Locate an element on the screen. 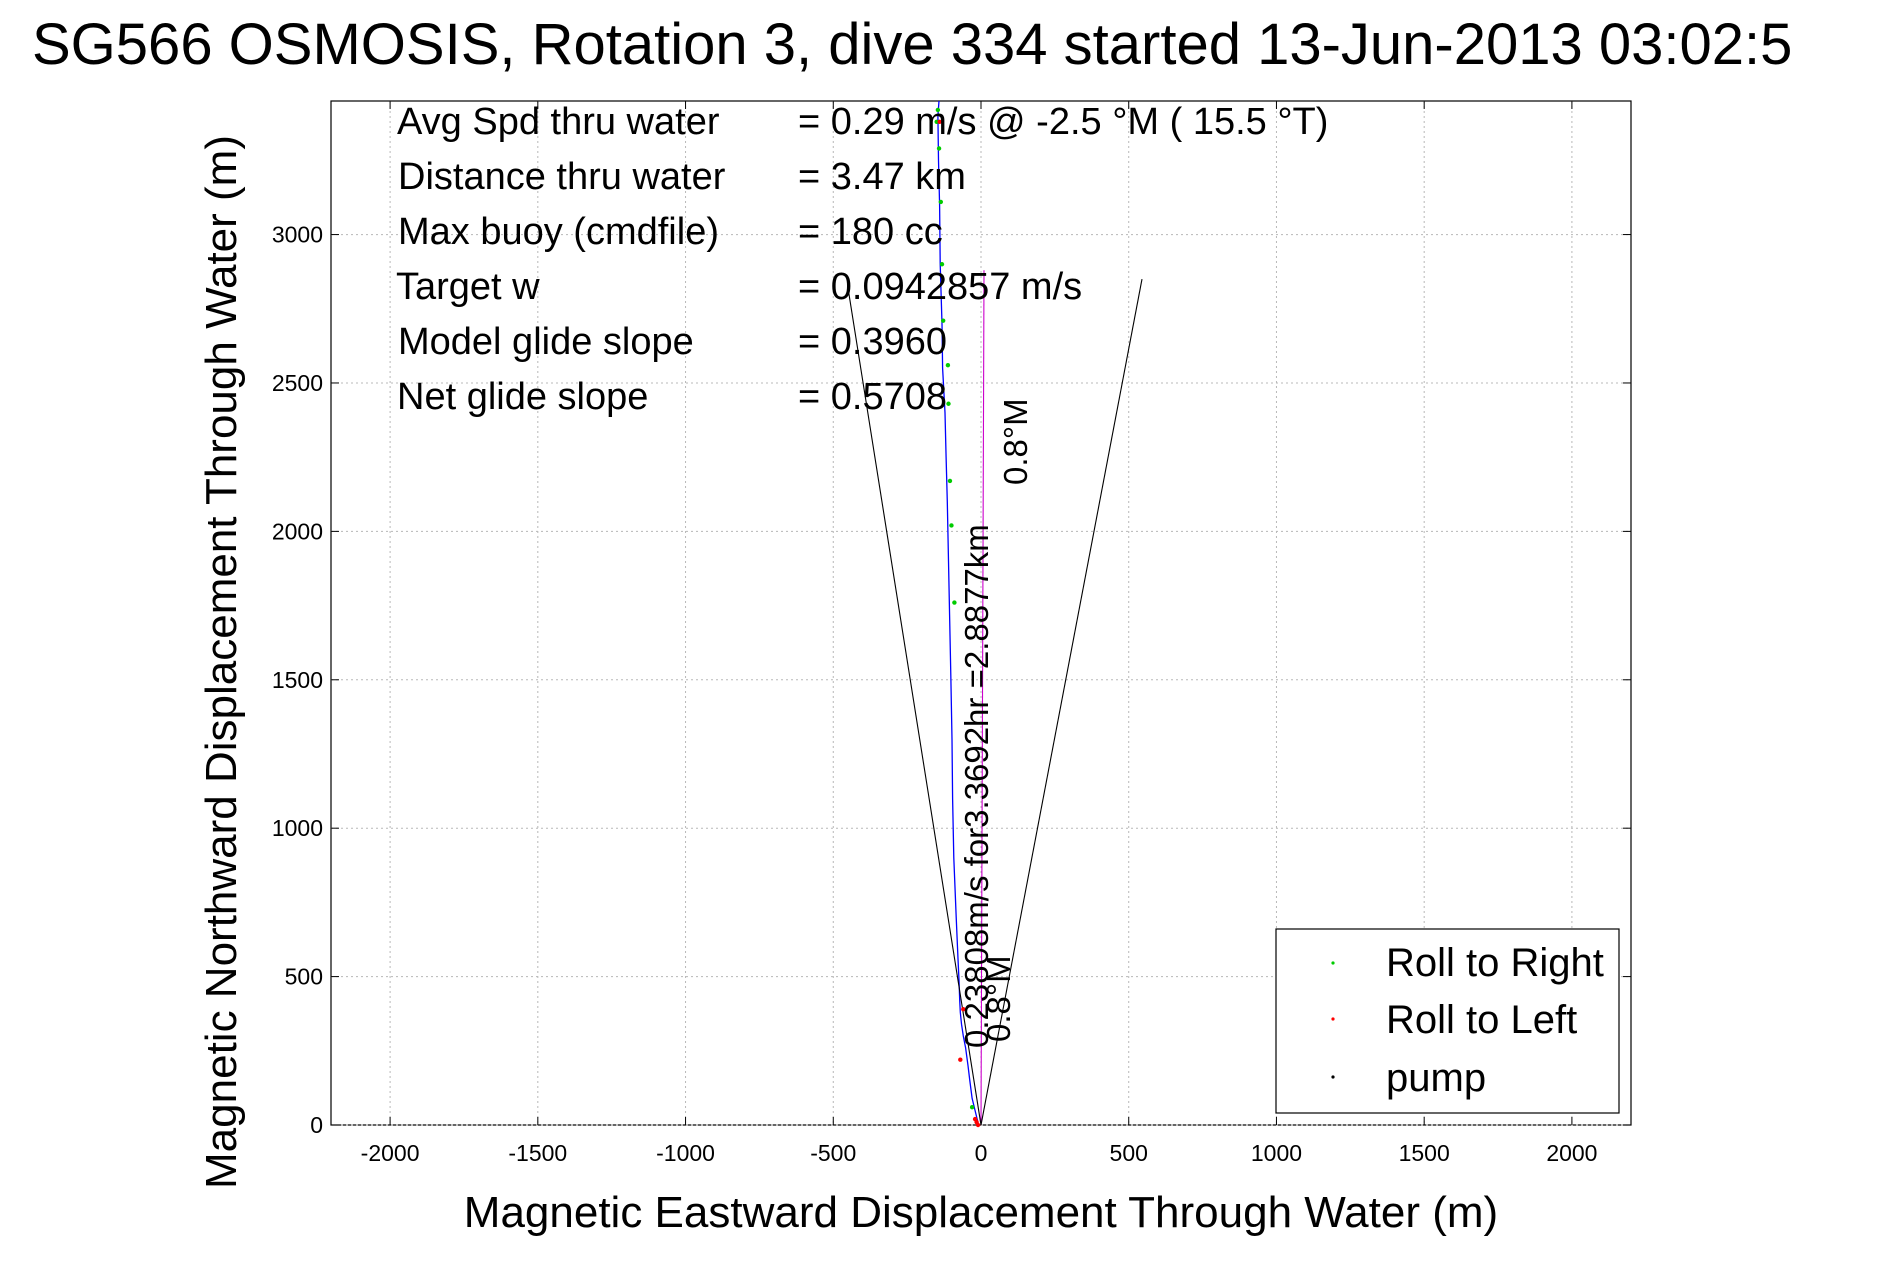  stat-value: = 0.0942857 m/s is located at coordinates (940, 287).